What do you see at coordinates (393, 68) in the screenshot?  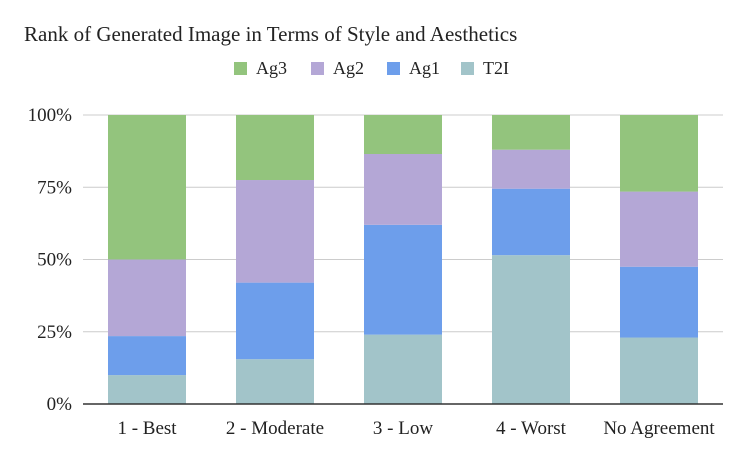 I see `legend-swatch-ag1` at bounding box center [393, 68].